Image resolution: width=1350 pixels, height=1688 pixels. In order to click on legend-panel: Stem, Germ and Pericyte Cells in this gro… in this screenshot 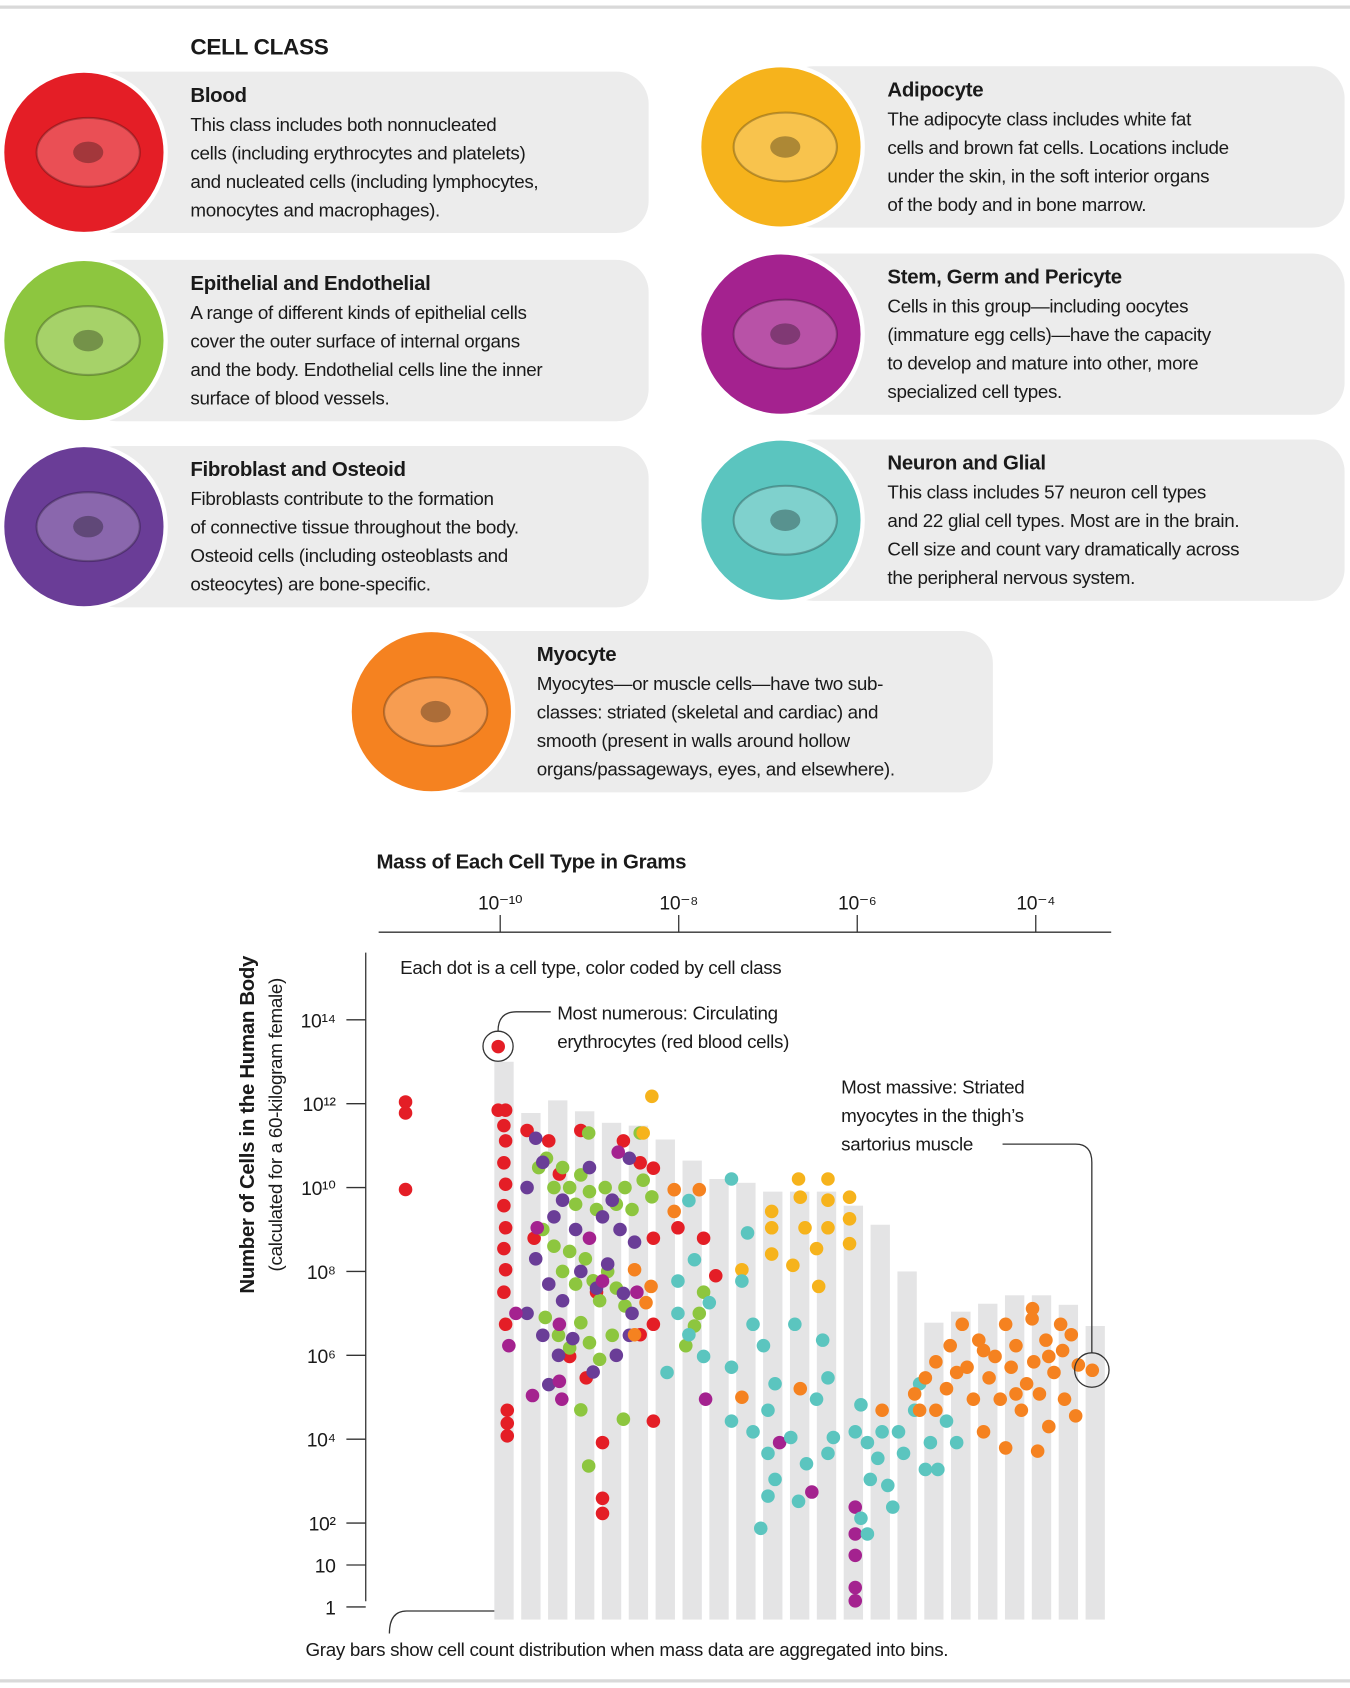, I will do `click(1021, 334)`.